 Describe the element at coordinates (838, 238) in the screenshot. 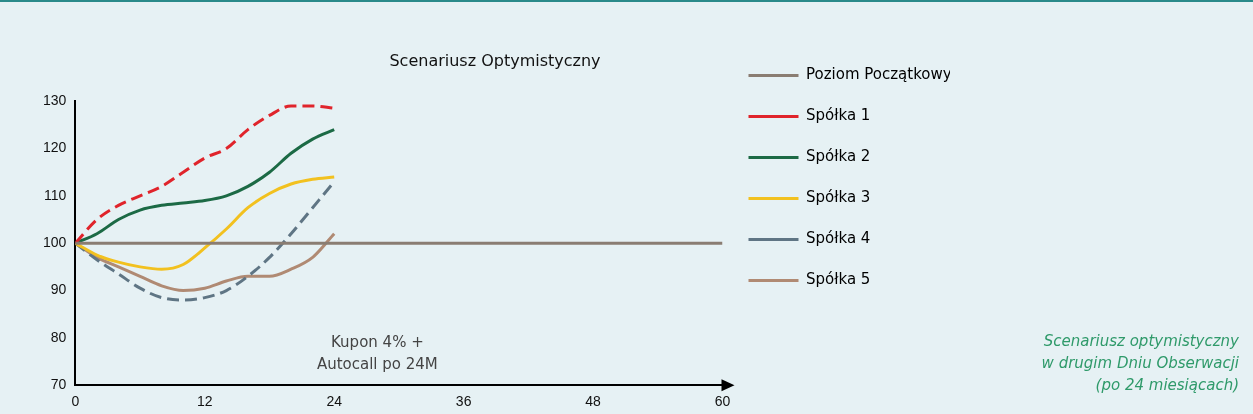

I see `legend-label: Spółka 4` at that location.